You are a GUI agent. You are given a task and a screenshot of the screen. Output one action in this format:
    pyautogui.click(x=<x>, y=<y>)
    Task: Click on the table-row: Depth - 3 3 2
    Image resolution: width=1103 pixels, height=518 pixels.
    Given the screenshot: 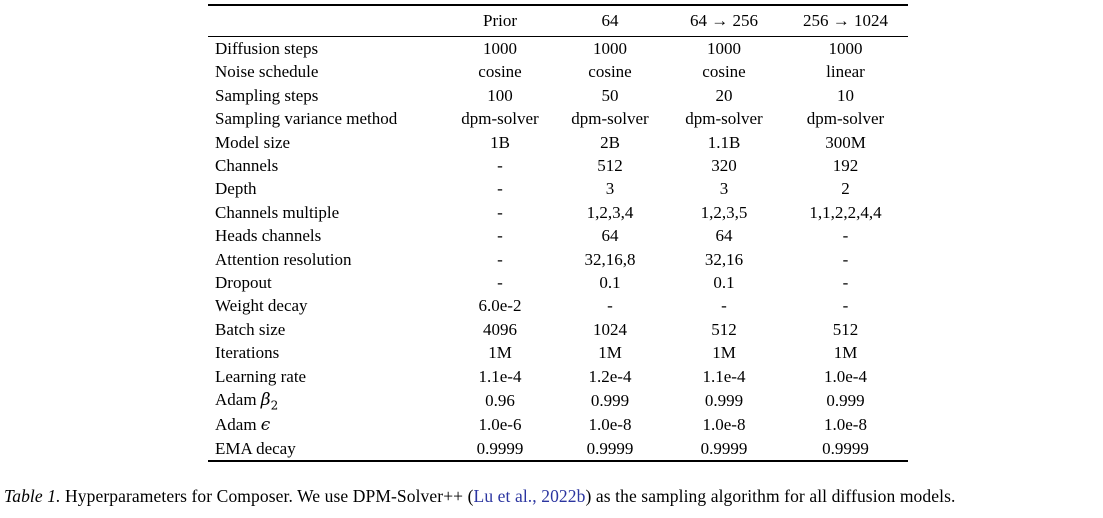 What is the action you would take?
    pyautogui.click(x=558, y=188)
    